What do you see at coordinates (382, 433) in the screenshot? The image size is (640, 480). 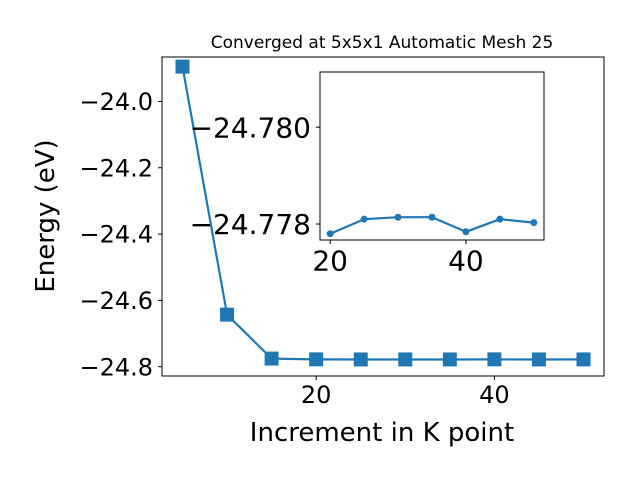 I see `x-axis-label: Increment in K point` at bounding box center [382, 433].